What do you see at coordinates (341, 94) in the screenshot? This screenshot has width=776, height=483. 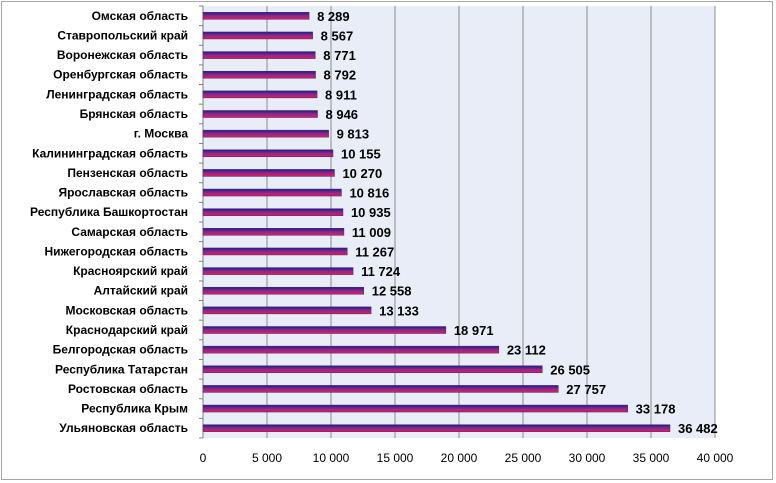 I see `value-label: 8 911` at bounding box center [341, 94].